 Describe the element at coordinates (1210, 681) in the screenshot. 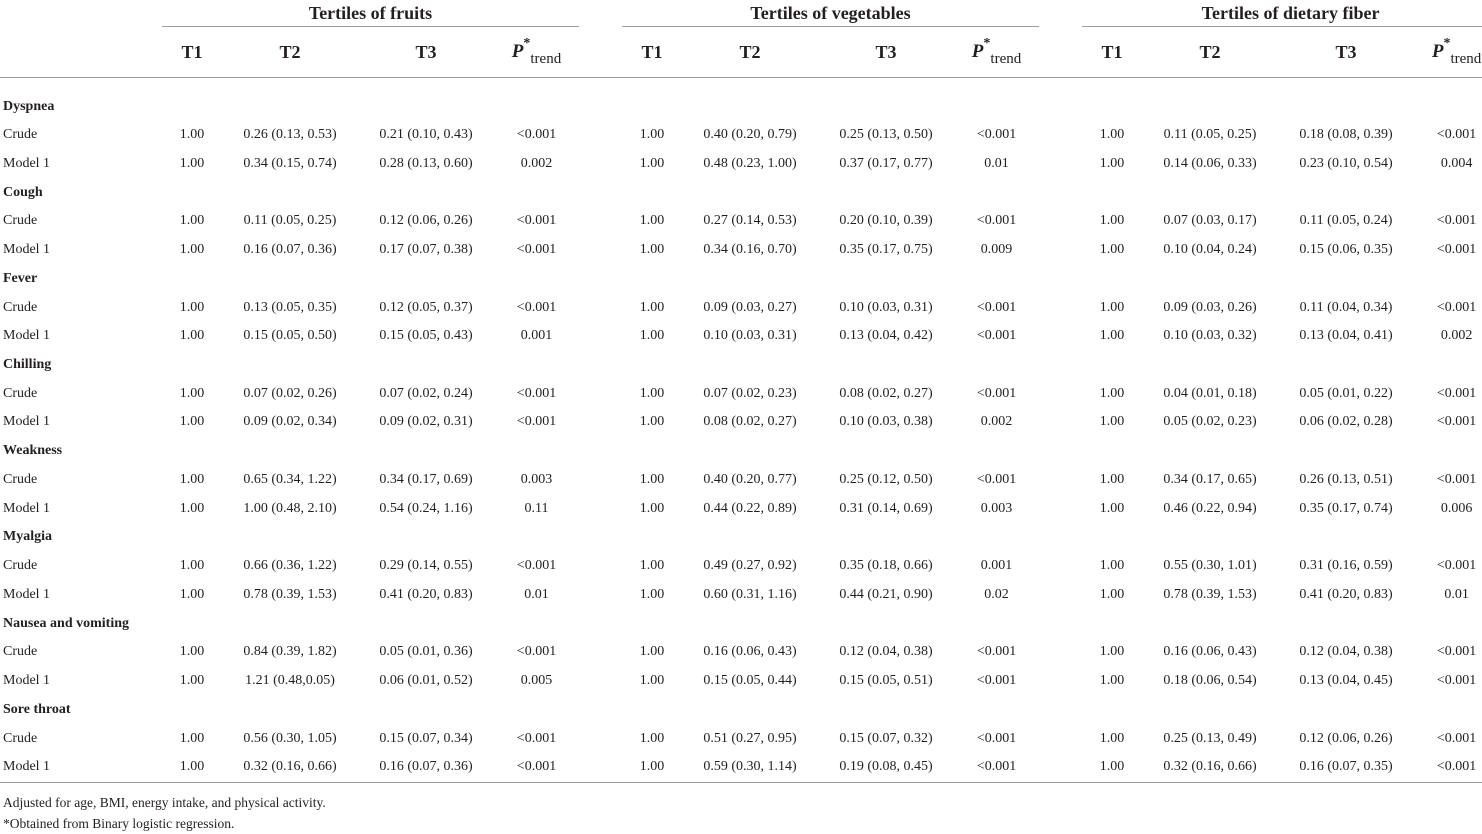

I see `t2-value: 0.18 (0.06, 0.54)` at that location.